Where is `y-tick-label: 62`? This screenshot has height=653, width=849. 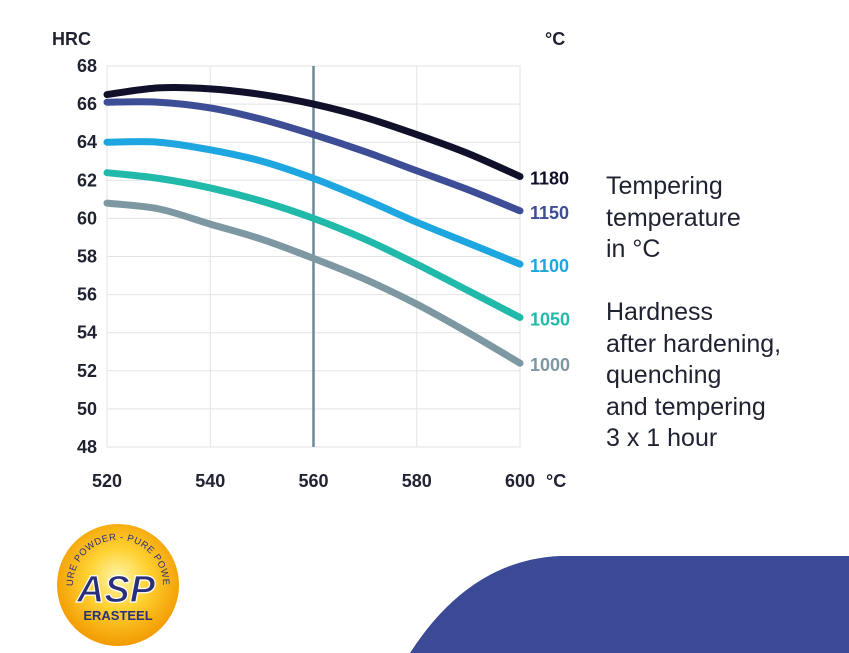
y-tick-label: 62 is located at coordinates (87, 180).